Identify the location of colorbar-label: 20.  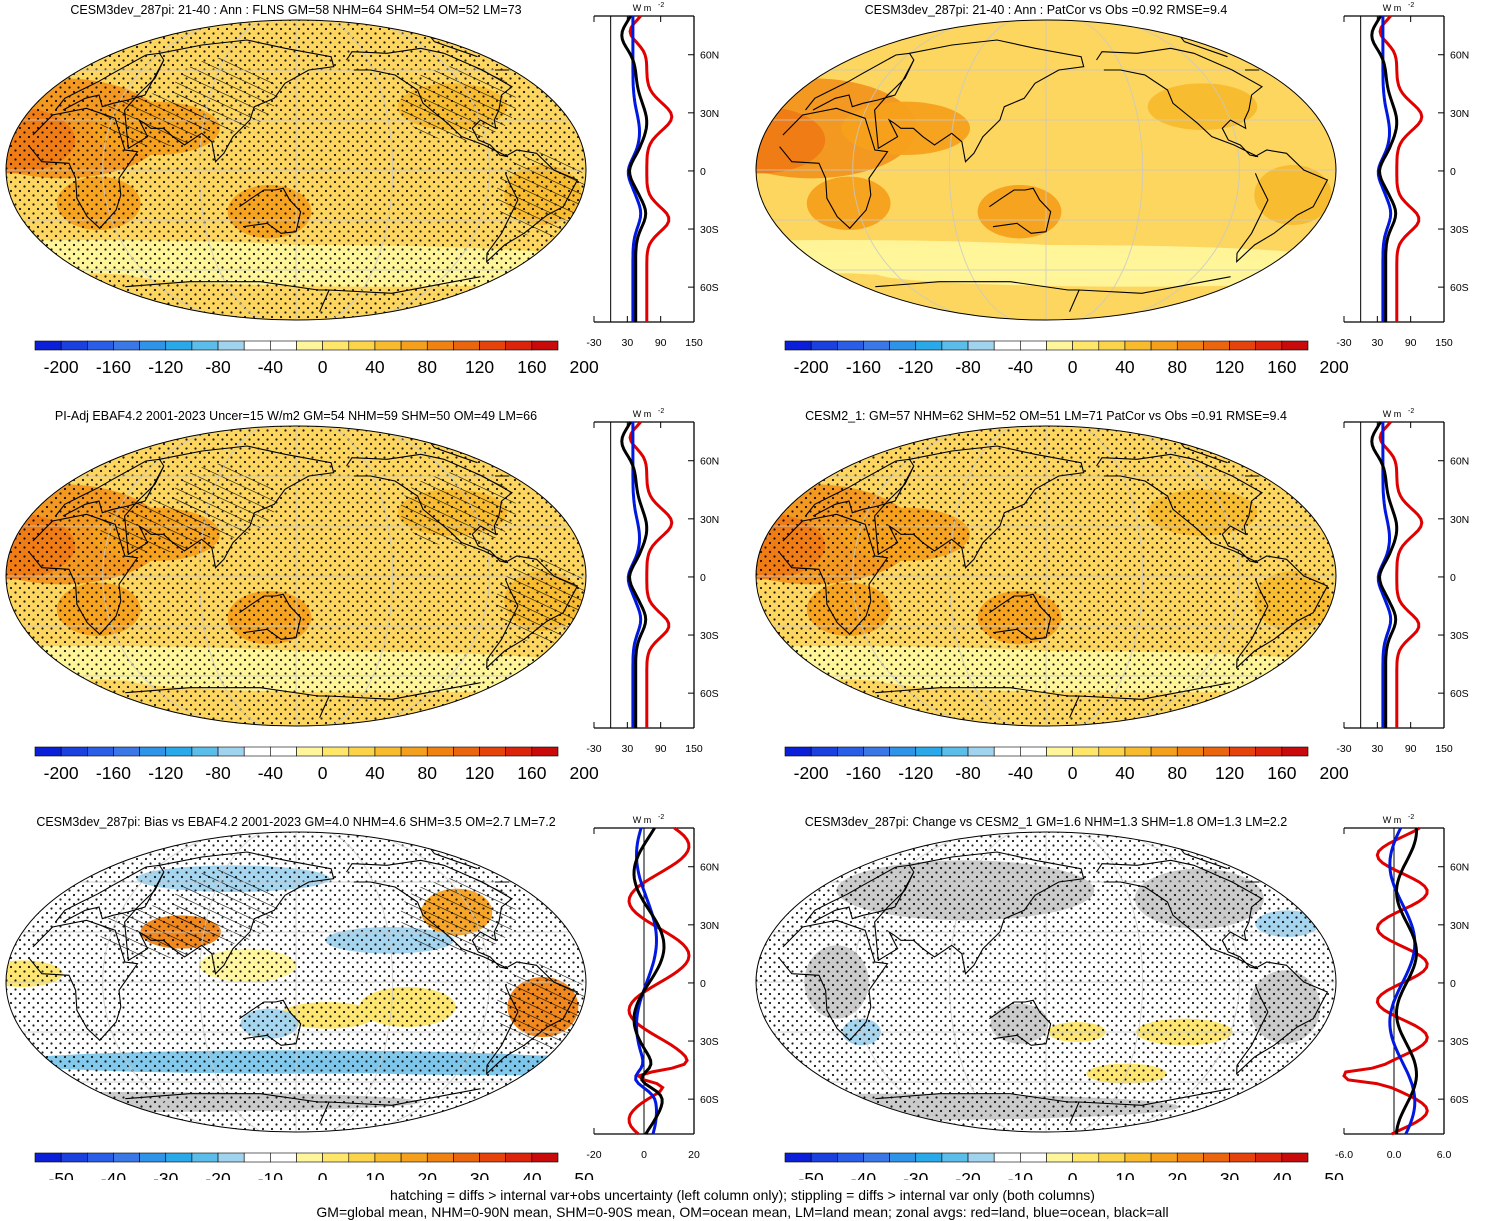
(428, 1174).